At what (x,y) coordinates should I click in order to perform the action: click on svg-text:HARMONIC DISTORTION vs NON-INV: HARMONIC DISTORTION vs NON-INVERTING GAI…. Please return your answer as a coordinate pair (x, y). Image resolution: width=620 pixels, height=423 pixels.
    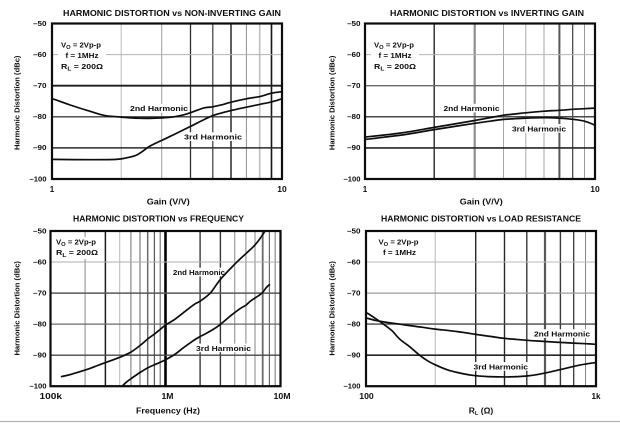
    Looking at the image, I should click on (172, 13).